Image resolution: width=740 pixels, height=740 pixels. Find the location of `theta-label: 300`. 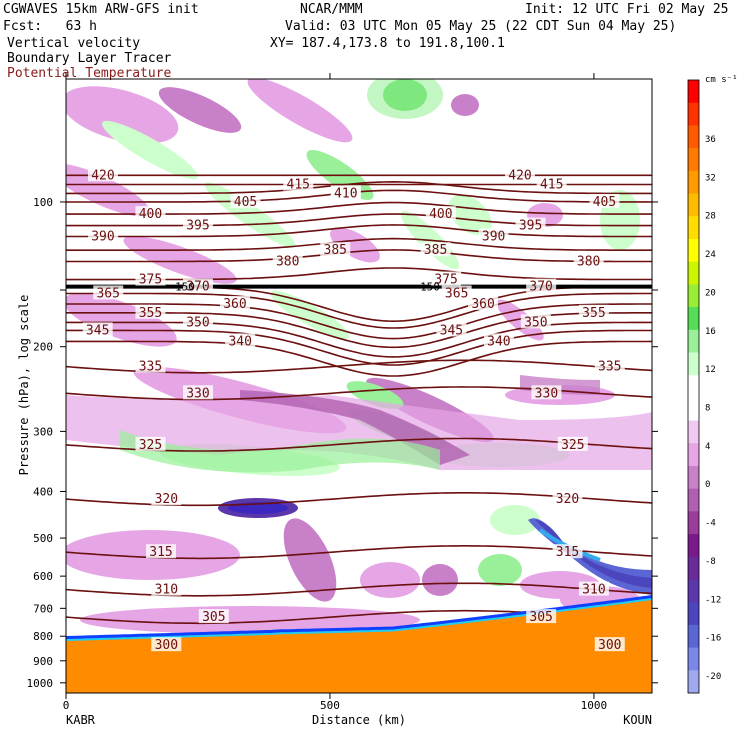

theta-label: 300 is located at coordinates (166, 645).